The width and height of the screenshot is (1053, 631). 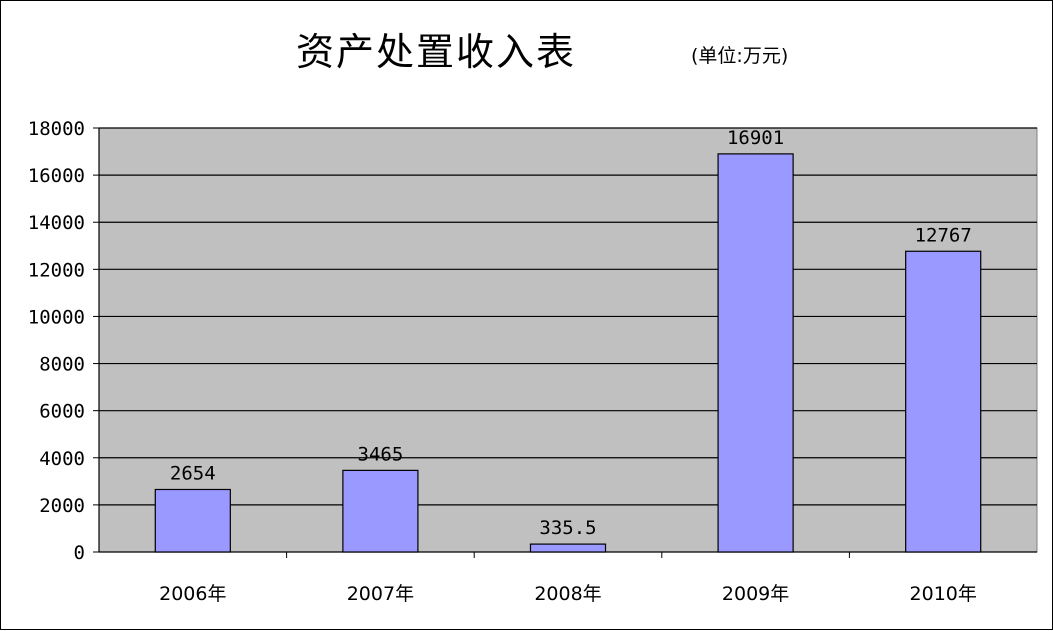 What do you see at coordinates (567, 594) in the screenshot?
I see `x-tick-label: 2008年` at bounding box center [567, 594].